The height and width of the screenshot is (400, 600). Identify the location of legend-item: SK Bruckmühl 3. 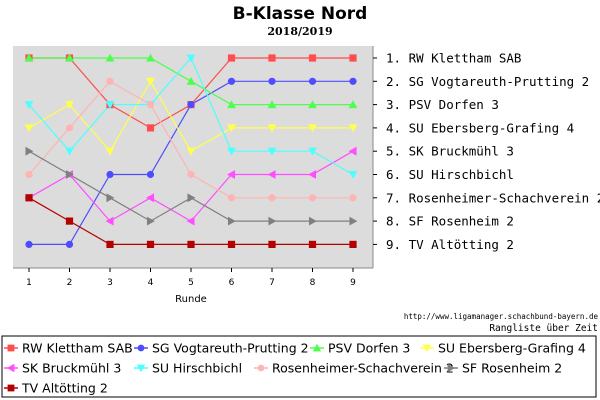
(62, 368).